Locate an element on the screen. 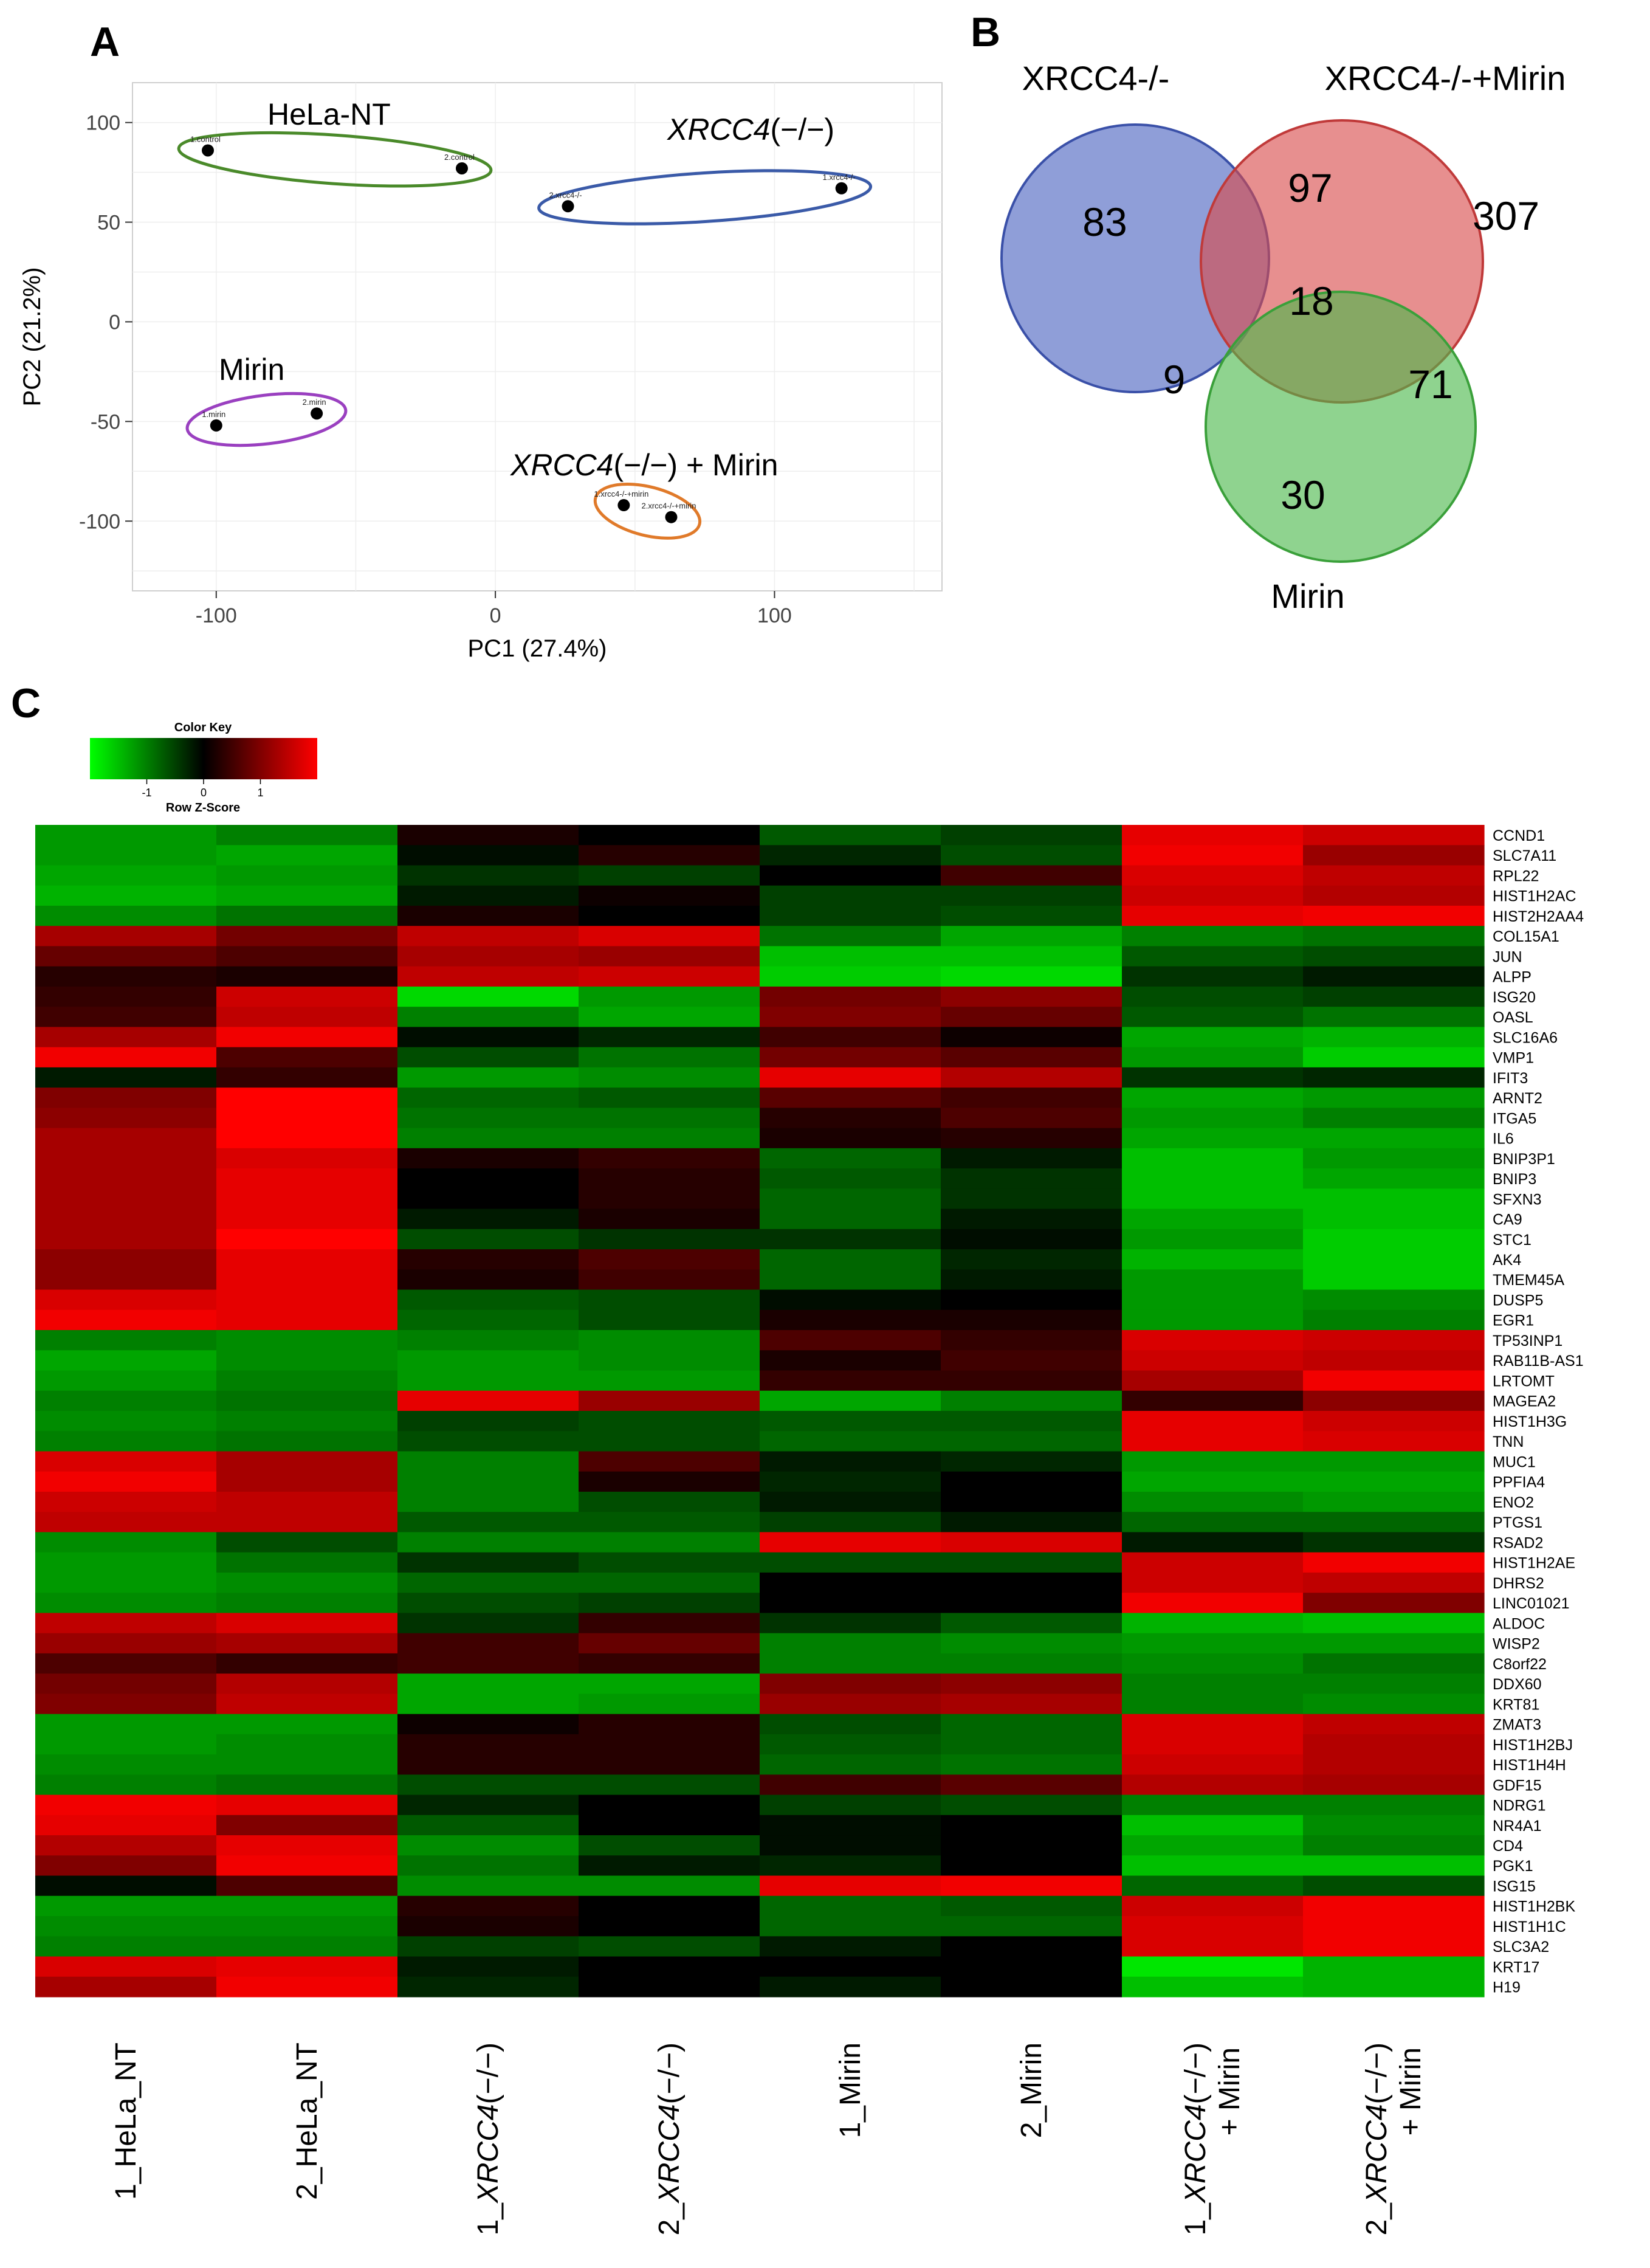  heatmap-row-label: PGK1 is located at coordinates (1513, 1866).